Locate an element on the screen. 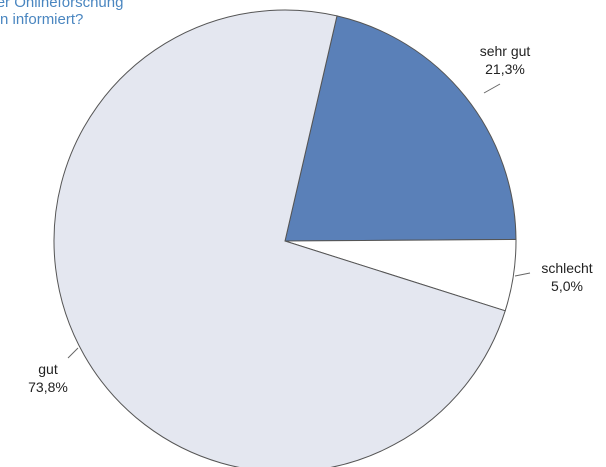 The image size is (606, 467). slice-value-gut: 73,8% is located at coordinates (48, 387).